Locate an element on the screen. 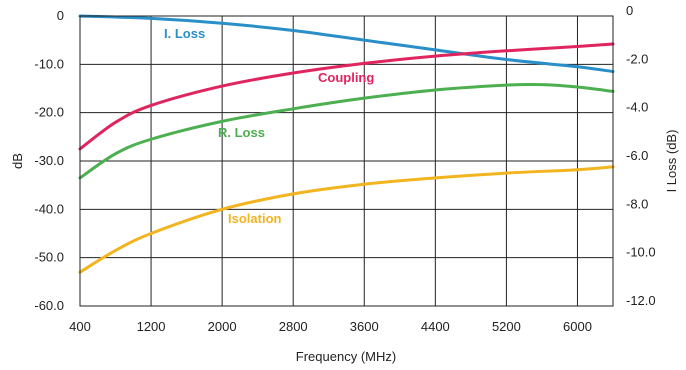  x-tick-label: 6000 is located at coordinates (577, 326).